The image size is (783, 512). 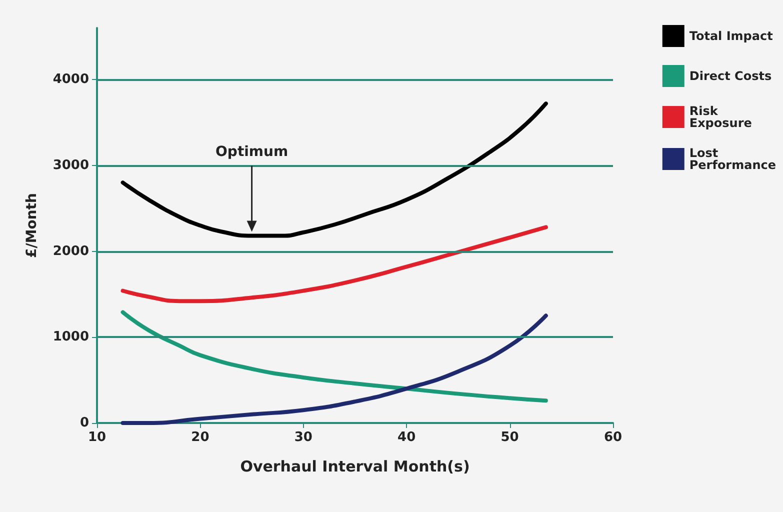 I want to click on x-tick-label: 60, so click(x=613, y=437).